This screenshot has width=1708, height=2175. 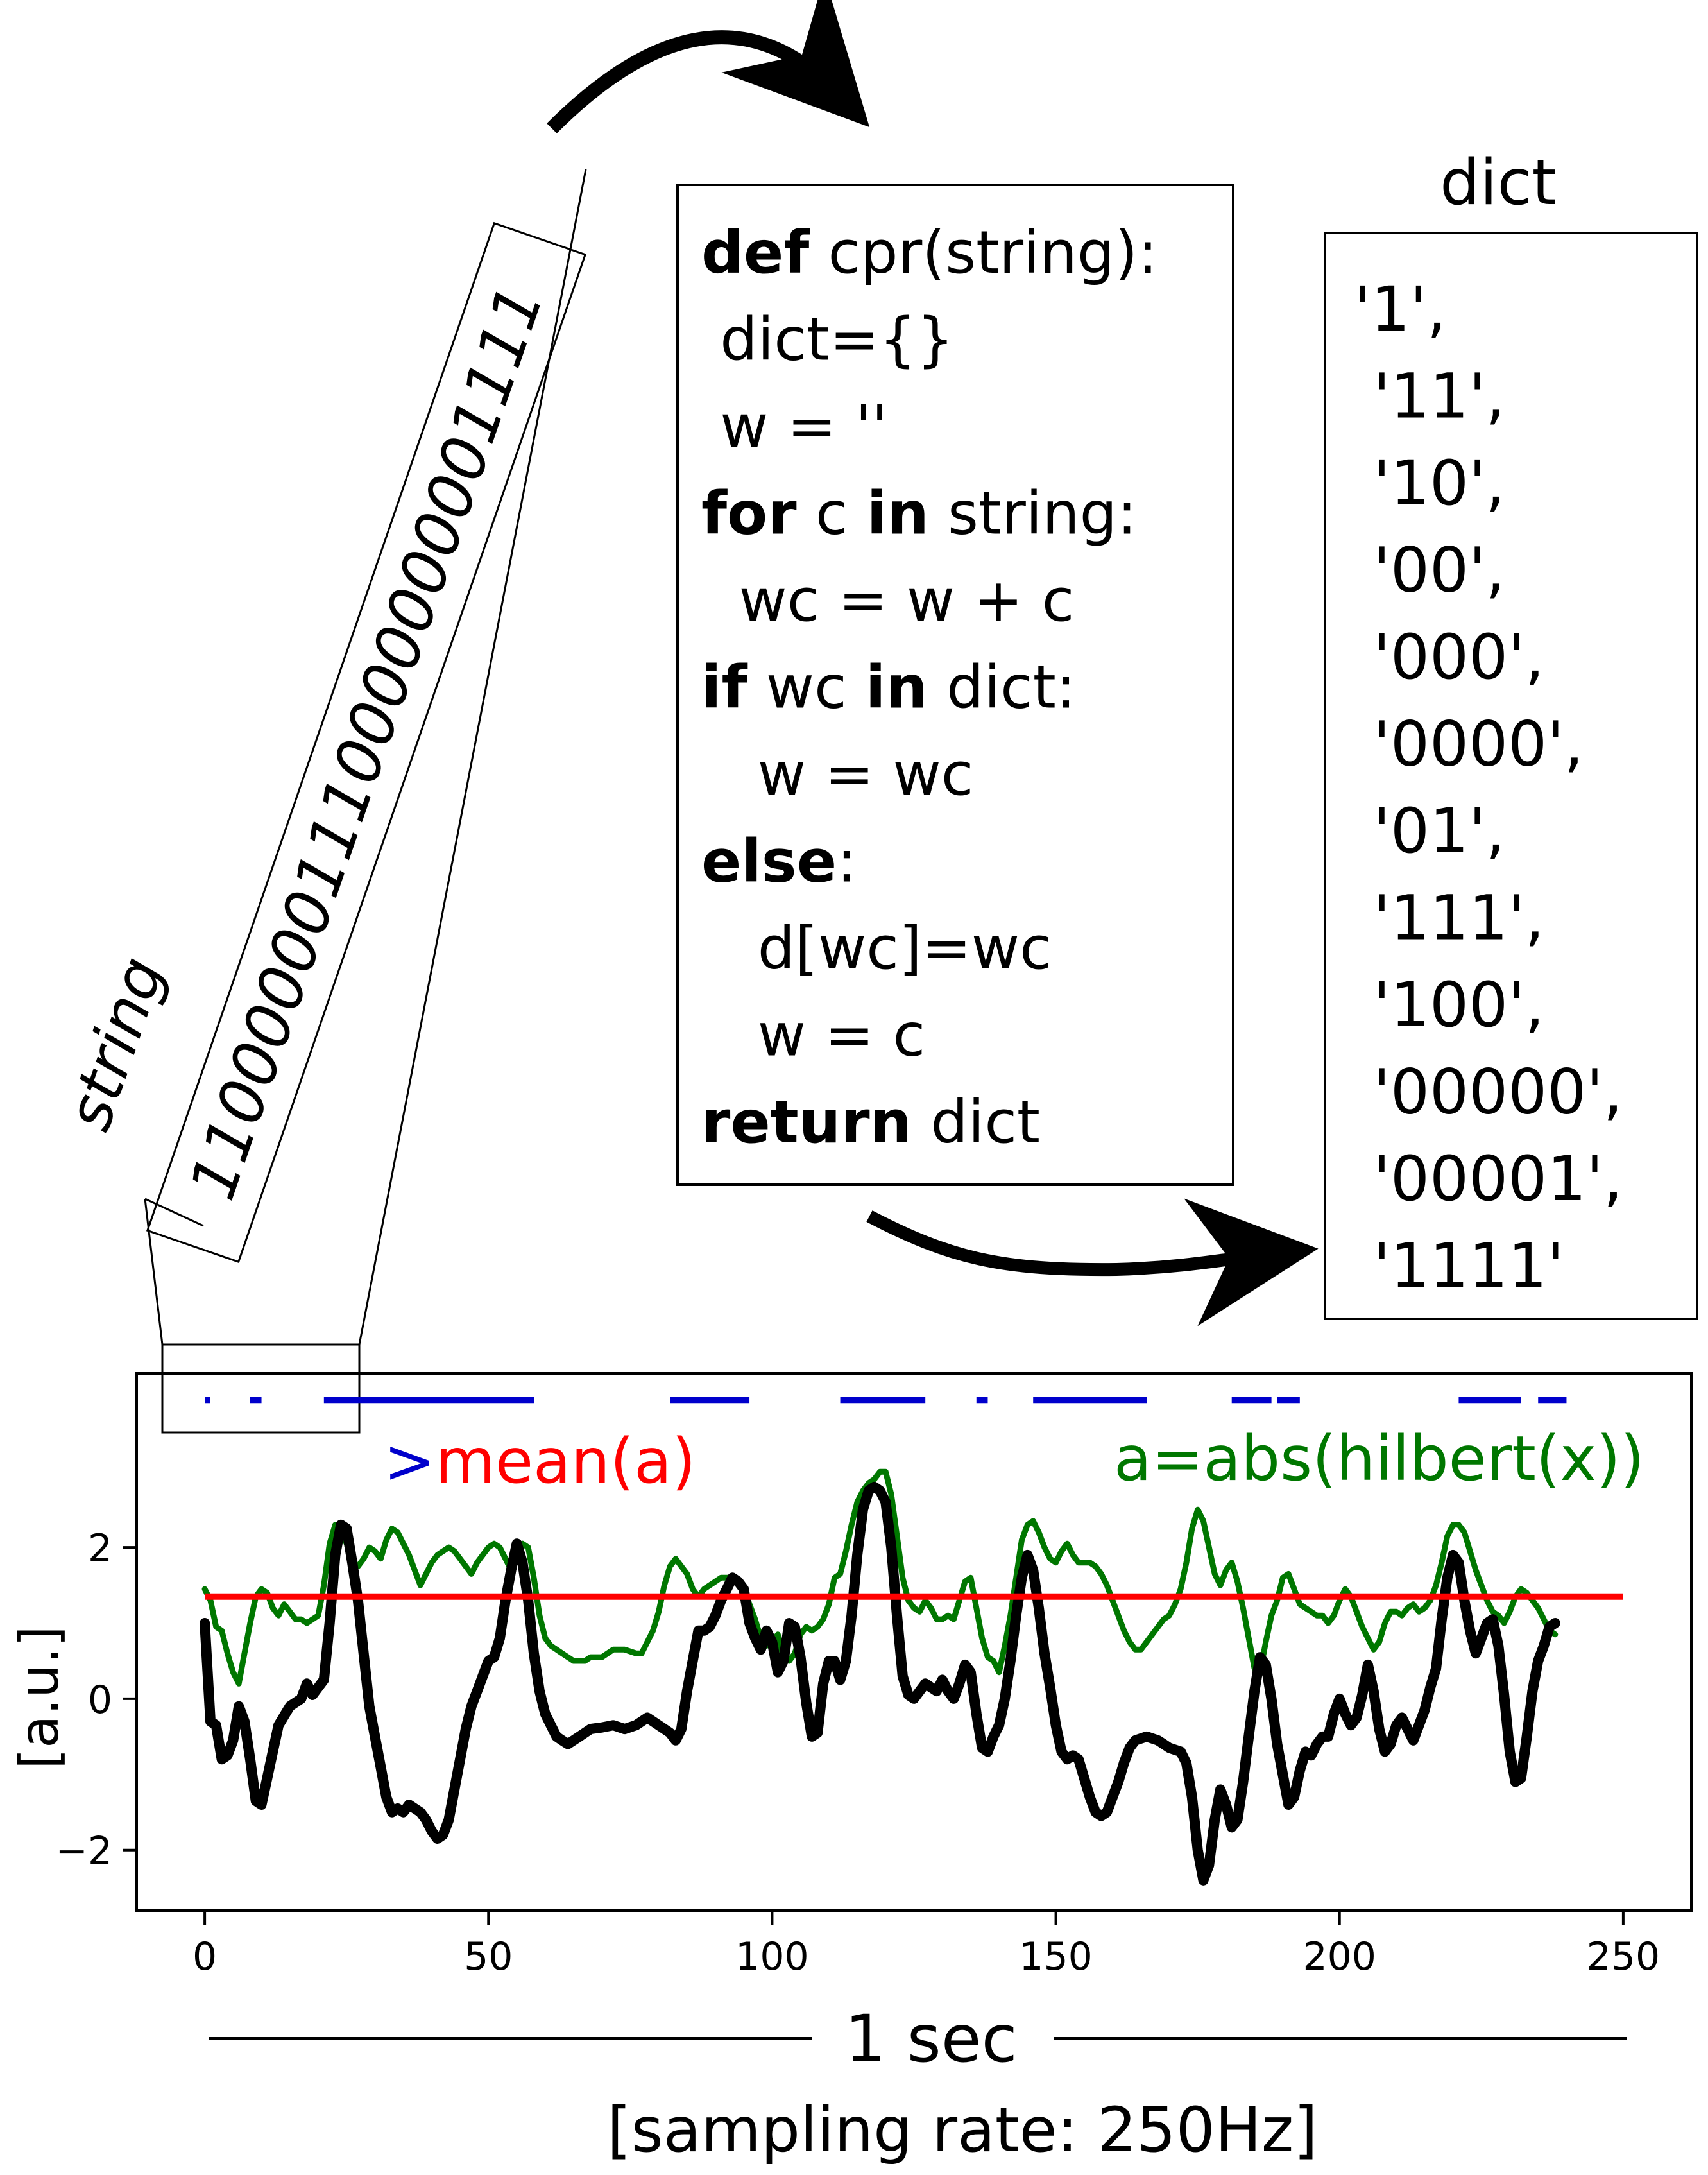 I want to click on code-text: wc = w + c, so click(x=887, y=600).